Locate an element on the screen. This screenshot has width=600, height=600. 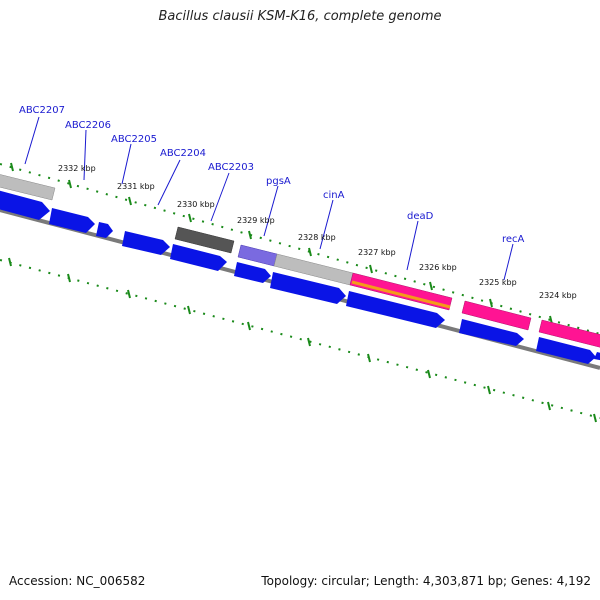
kbp-label: 2330 kbp is located at coordinates (196, 204).